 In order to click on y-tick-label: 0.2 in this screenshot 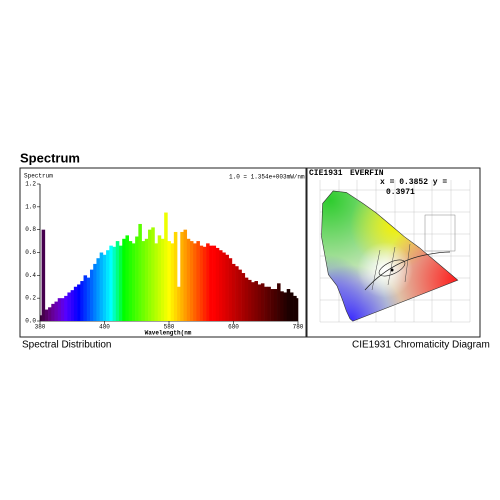, I will do `click(30, 298)`.